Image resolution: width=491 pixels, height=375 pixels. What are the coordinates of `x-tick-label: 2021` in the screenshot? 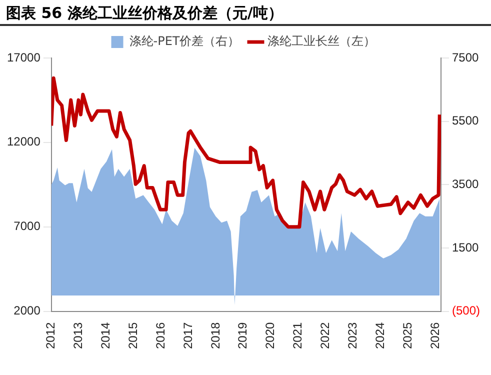 It's located at (297, 336).